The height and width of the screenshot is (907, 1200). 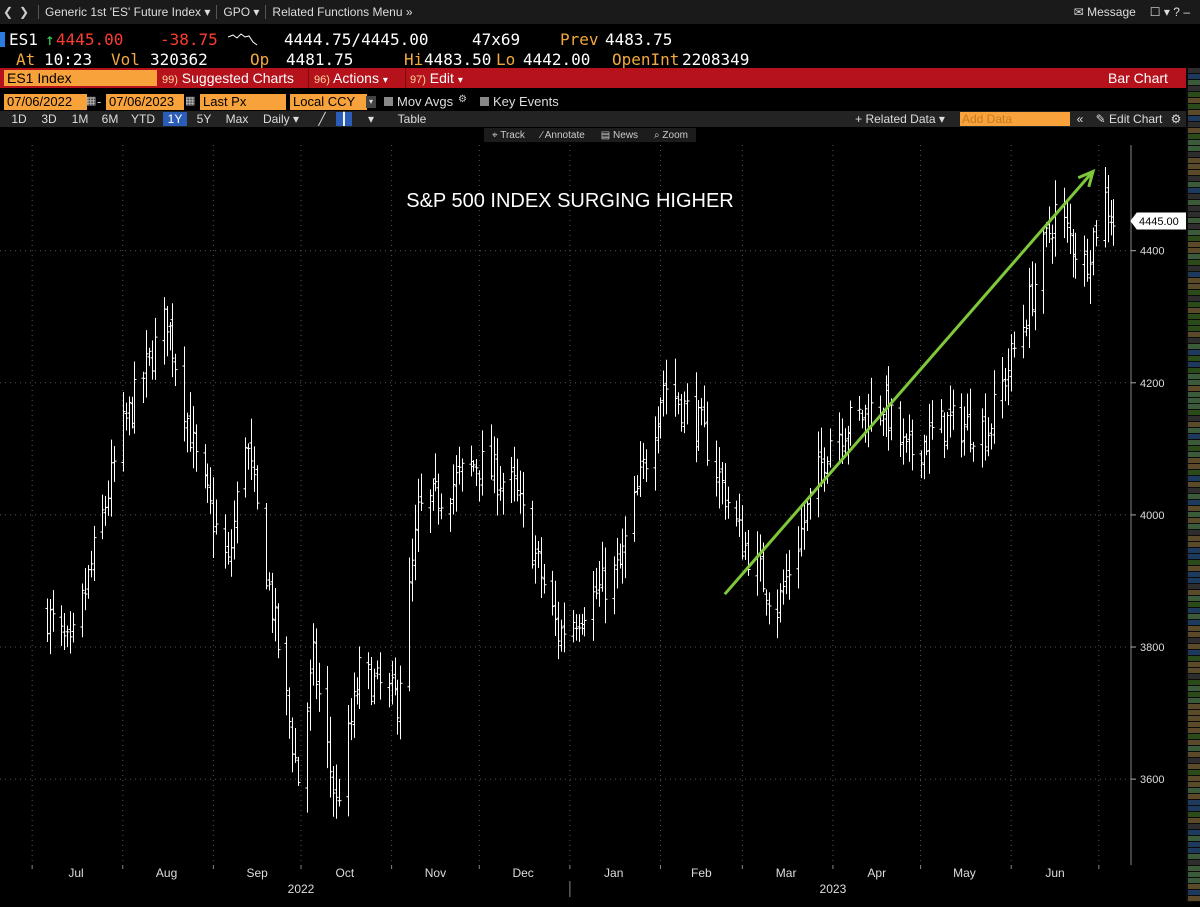 What do you see at coordinates (175, 119) in the screenshot?
I see `period-1y-button: 1Y` at bounding box center [175, 119].